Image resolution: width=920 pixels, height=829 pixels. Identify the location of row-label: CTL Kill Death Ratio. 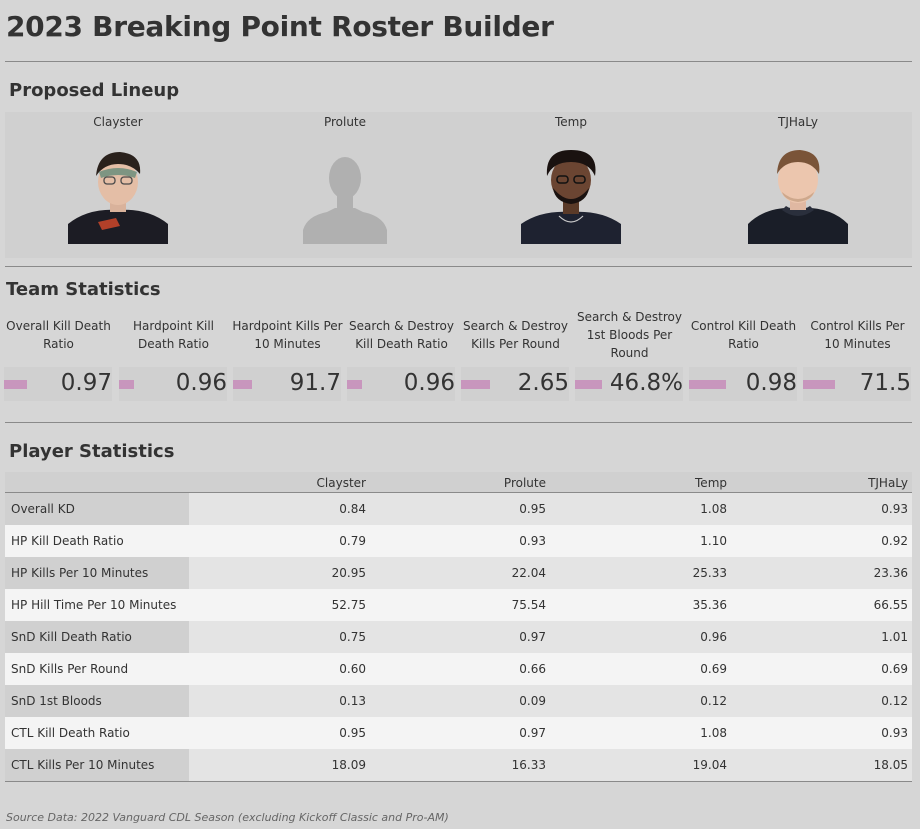
(97, 733).